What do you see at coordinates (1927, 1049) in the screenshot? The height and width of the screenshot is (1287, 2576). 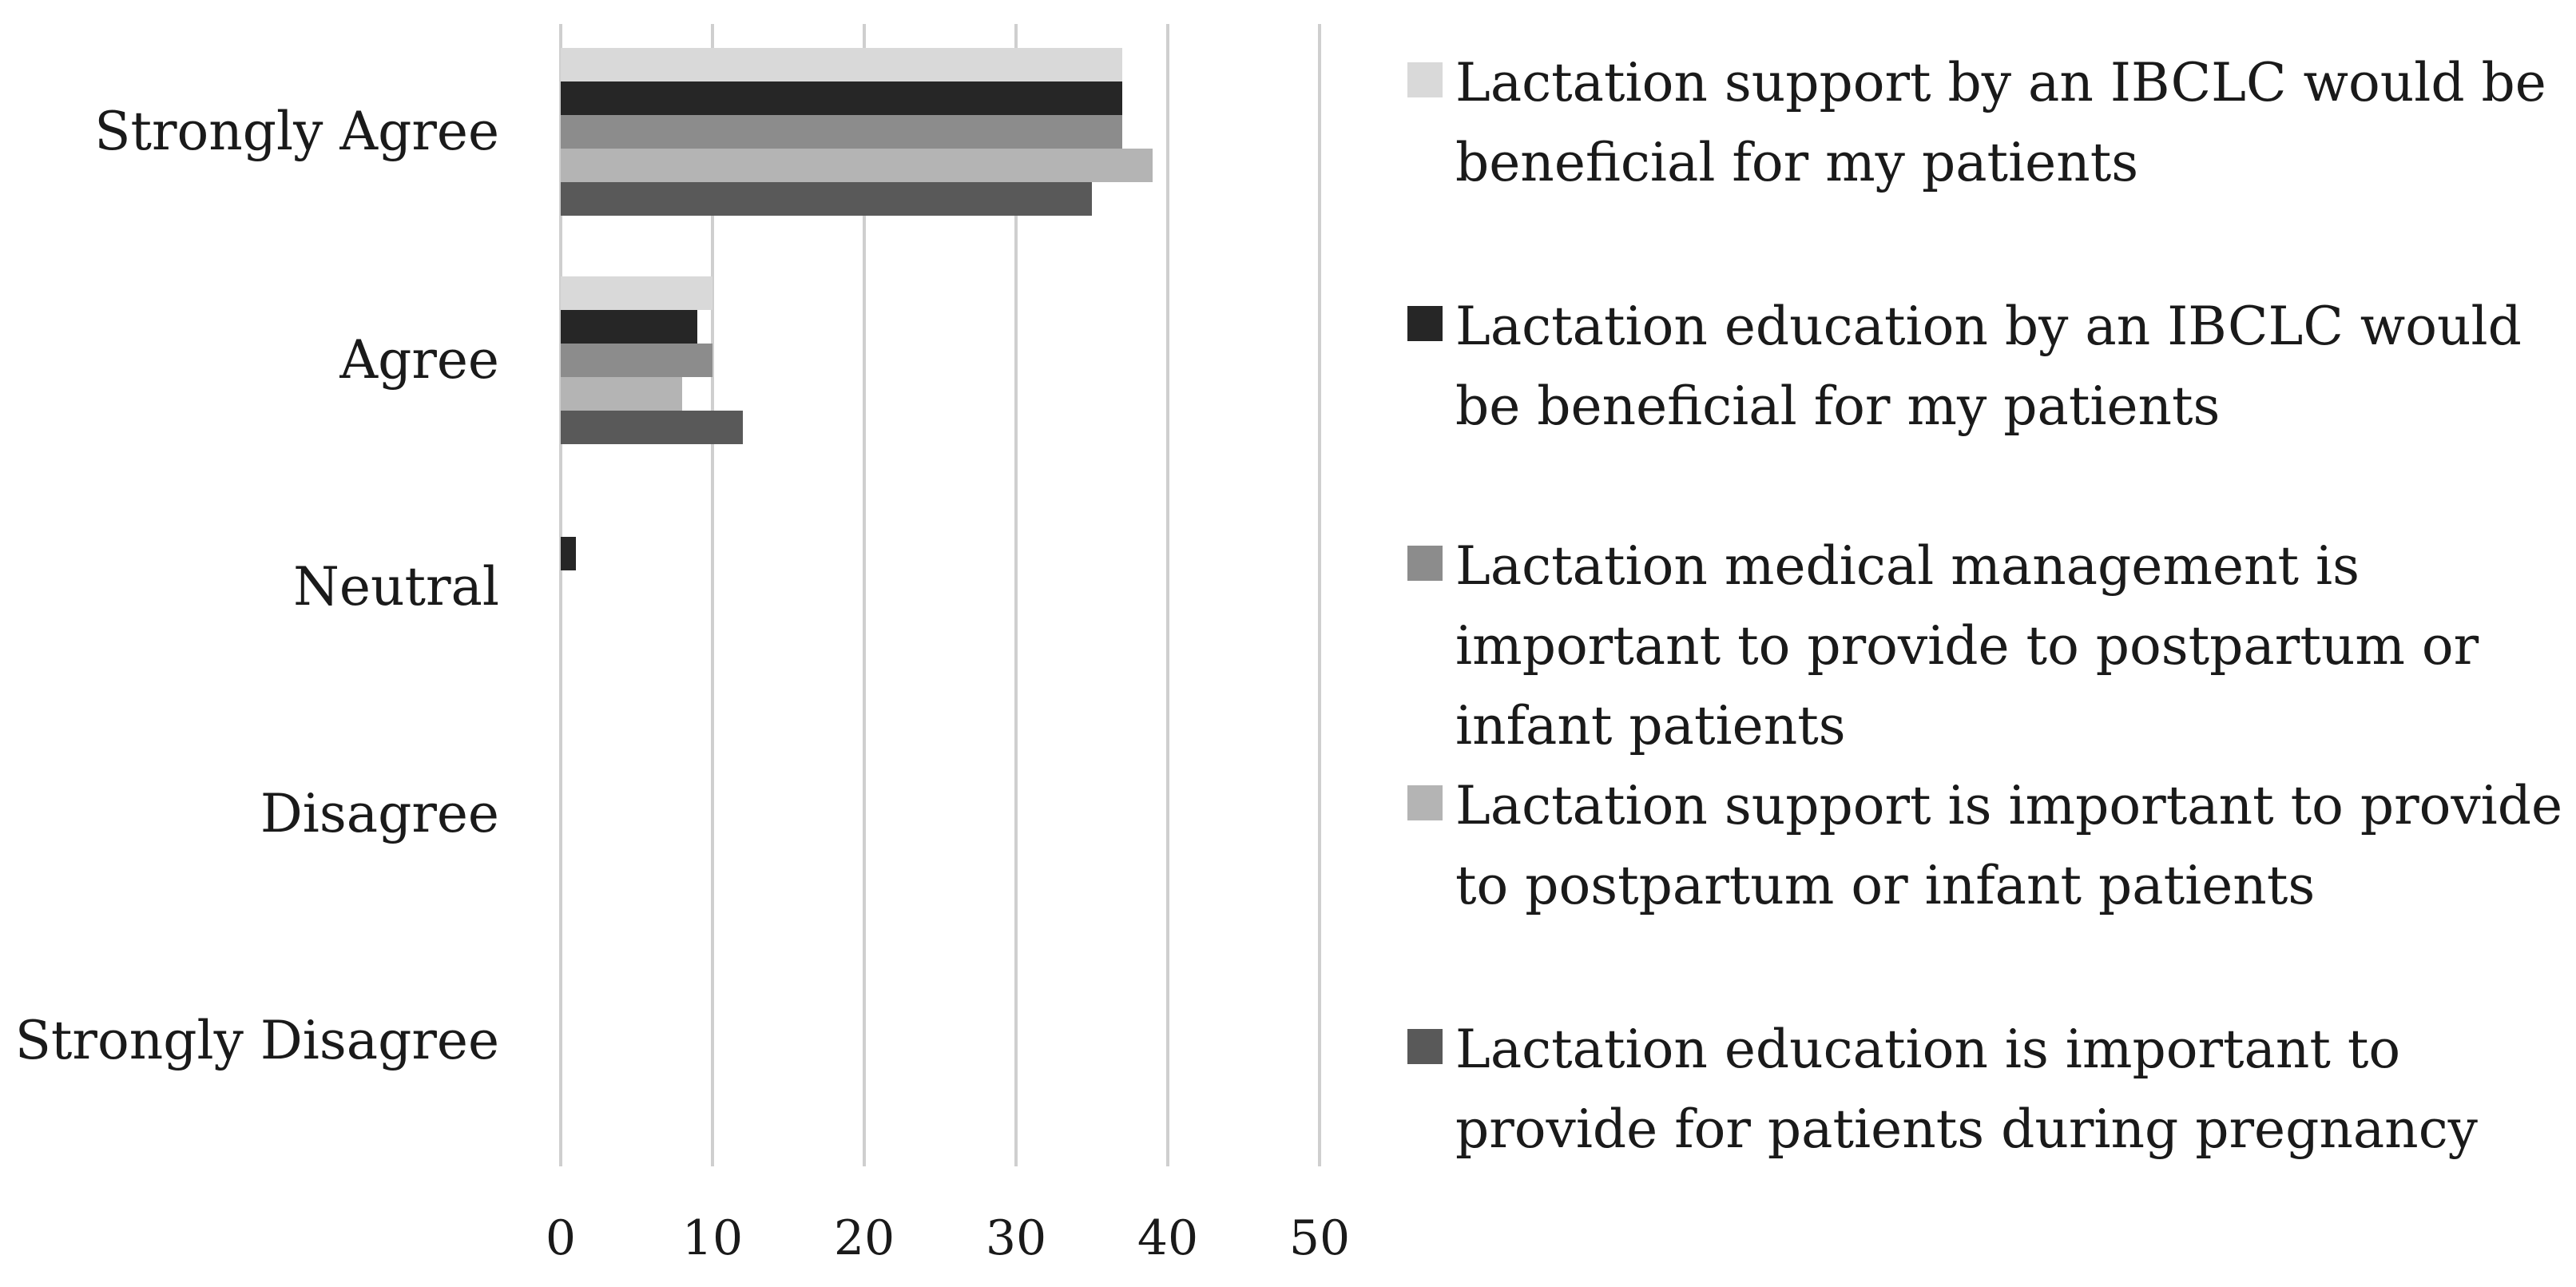 I see `legend-label: Lactation education is important to` at bounding box center [1927, 1049].